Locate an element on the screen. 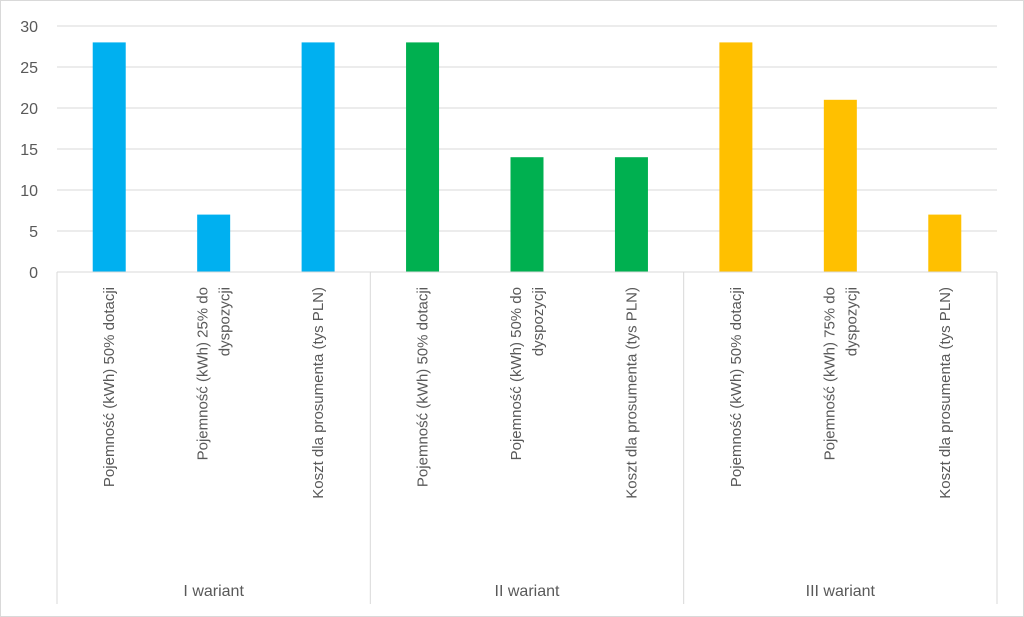 Image resolution: width=1024 pixels, height=617 pixels. y-tick-label: 10 is located at coordinates (29, 191).